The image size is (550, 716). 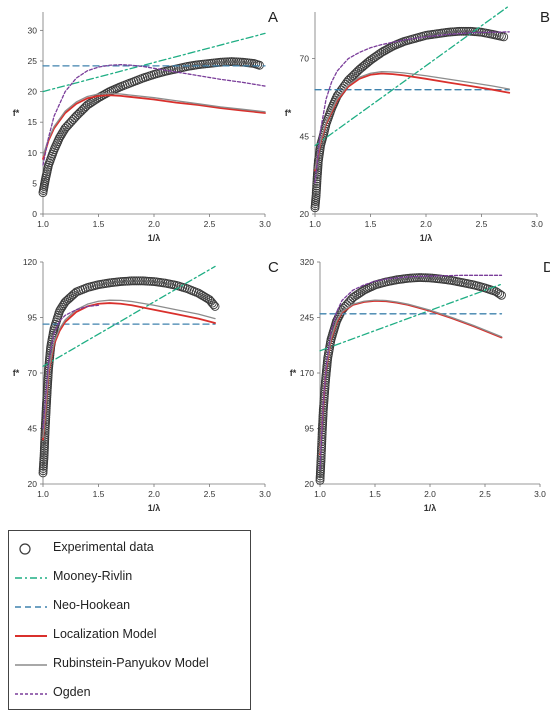 I want to click on y-tick-label: 25, so click(x=33, y=61).